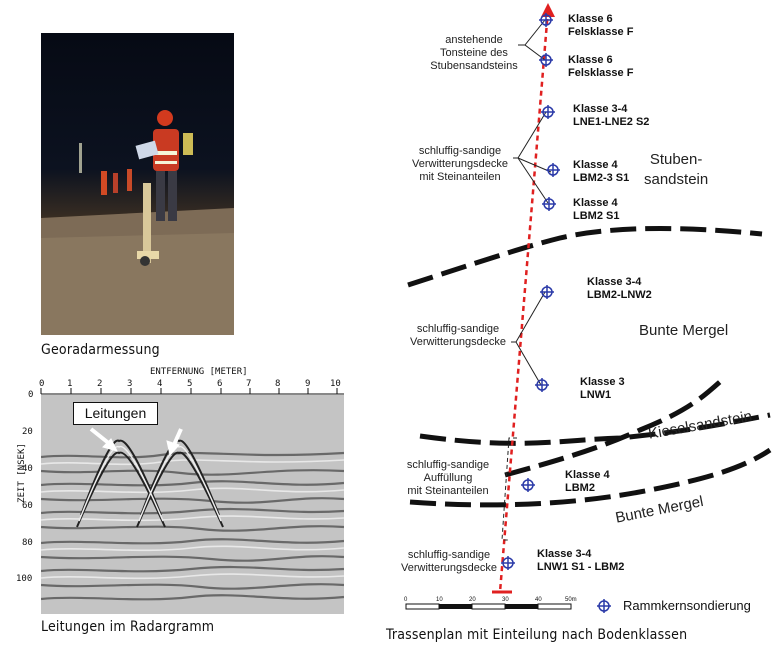  Describe the element at coordinates (42, 384) in the screenshot. I see `radar-xtick: 0` at that location.